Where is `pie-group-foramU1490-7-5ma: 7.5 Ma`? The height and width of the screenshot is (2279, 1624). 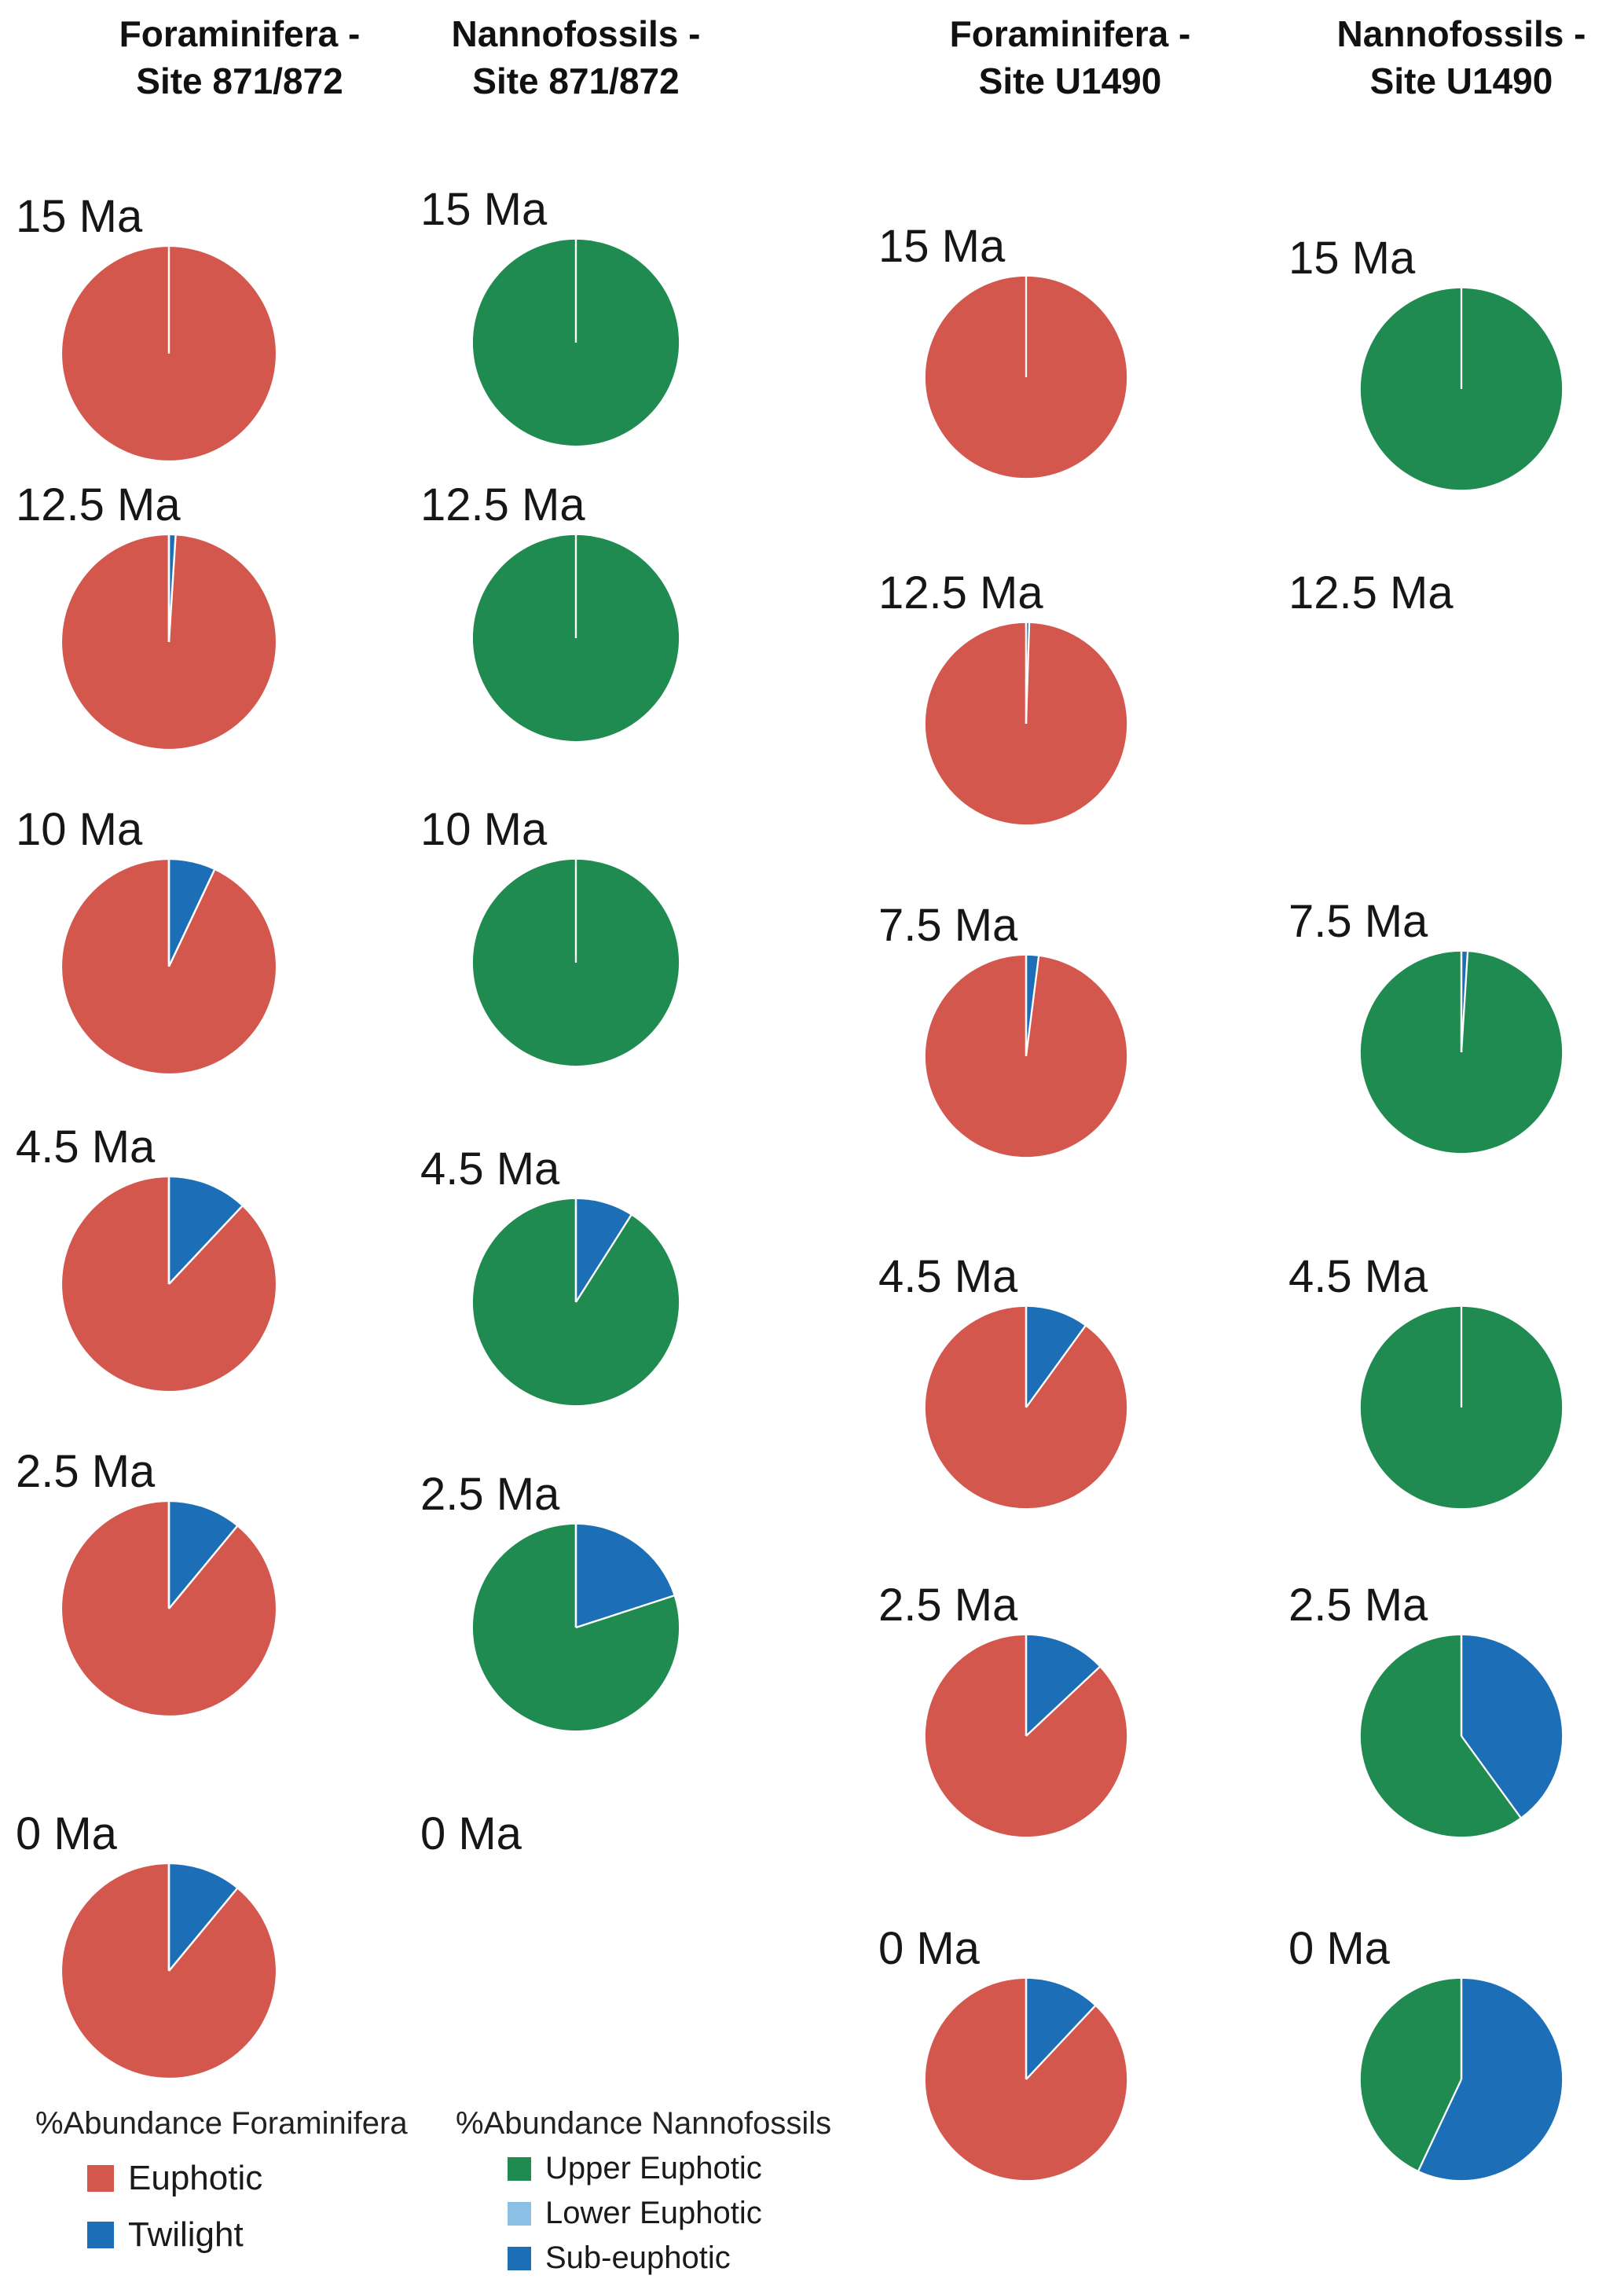
pie-group-foramU1490-7-5ma: 7.5 Ma is located at coordinates (1019, 1031).